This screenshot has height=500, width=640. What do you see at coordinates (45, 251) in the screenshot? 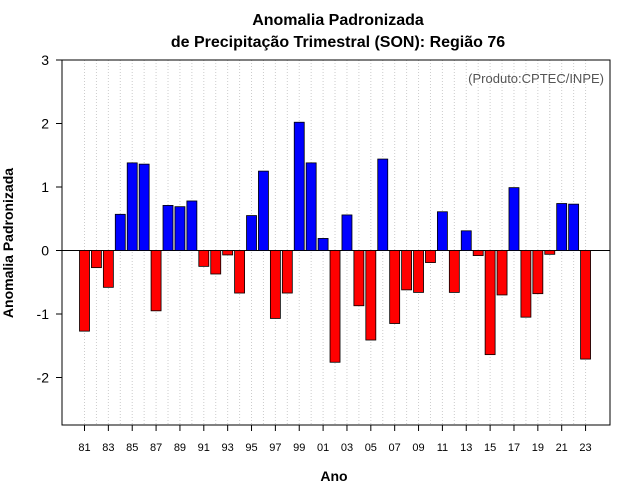
I see `y-tick-label: 0` at bounding box center [45, 251].